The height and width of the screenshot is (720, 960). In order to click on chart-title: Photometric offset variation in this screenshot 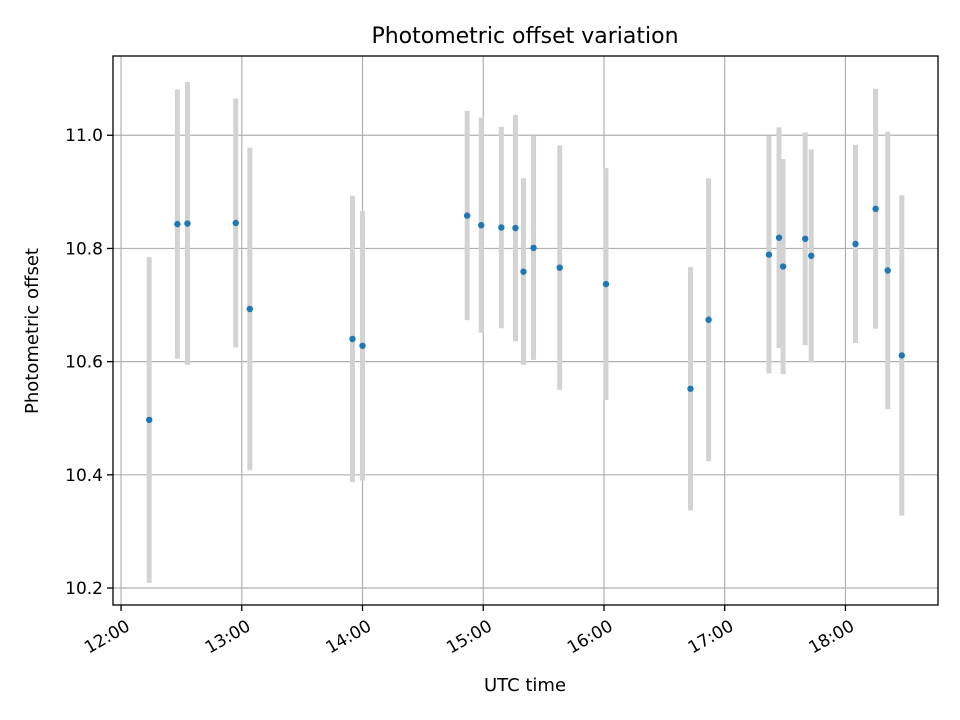, I will do `click(524, 36)`.